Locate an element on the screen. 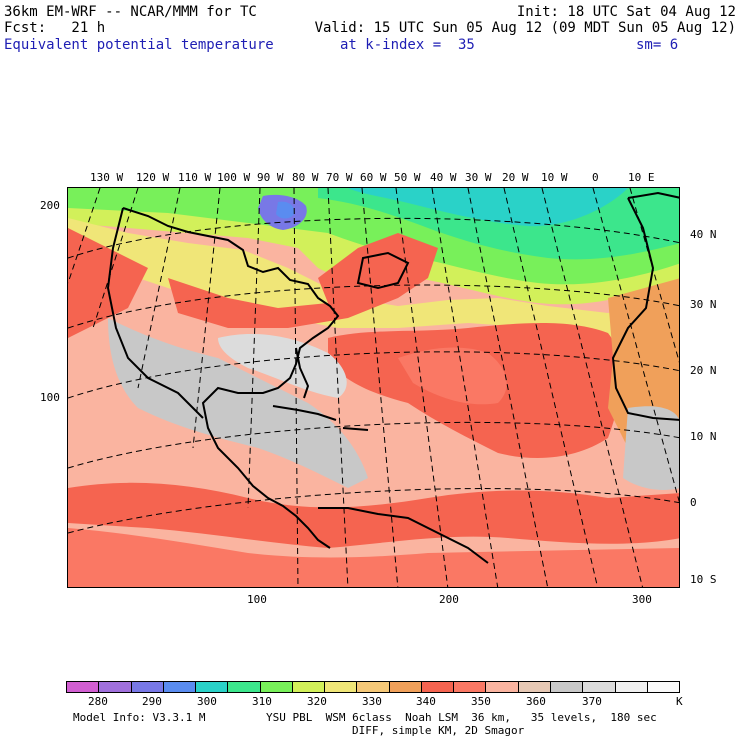 This screenshot has height=740, width=740. gray-gulf is located at coordinates (238, 403).